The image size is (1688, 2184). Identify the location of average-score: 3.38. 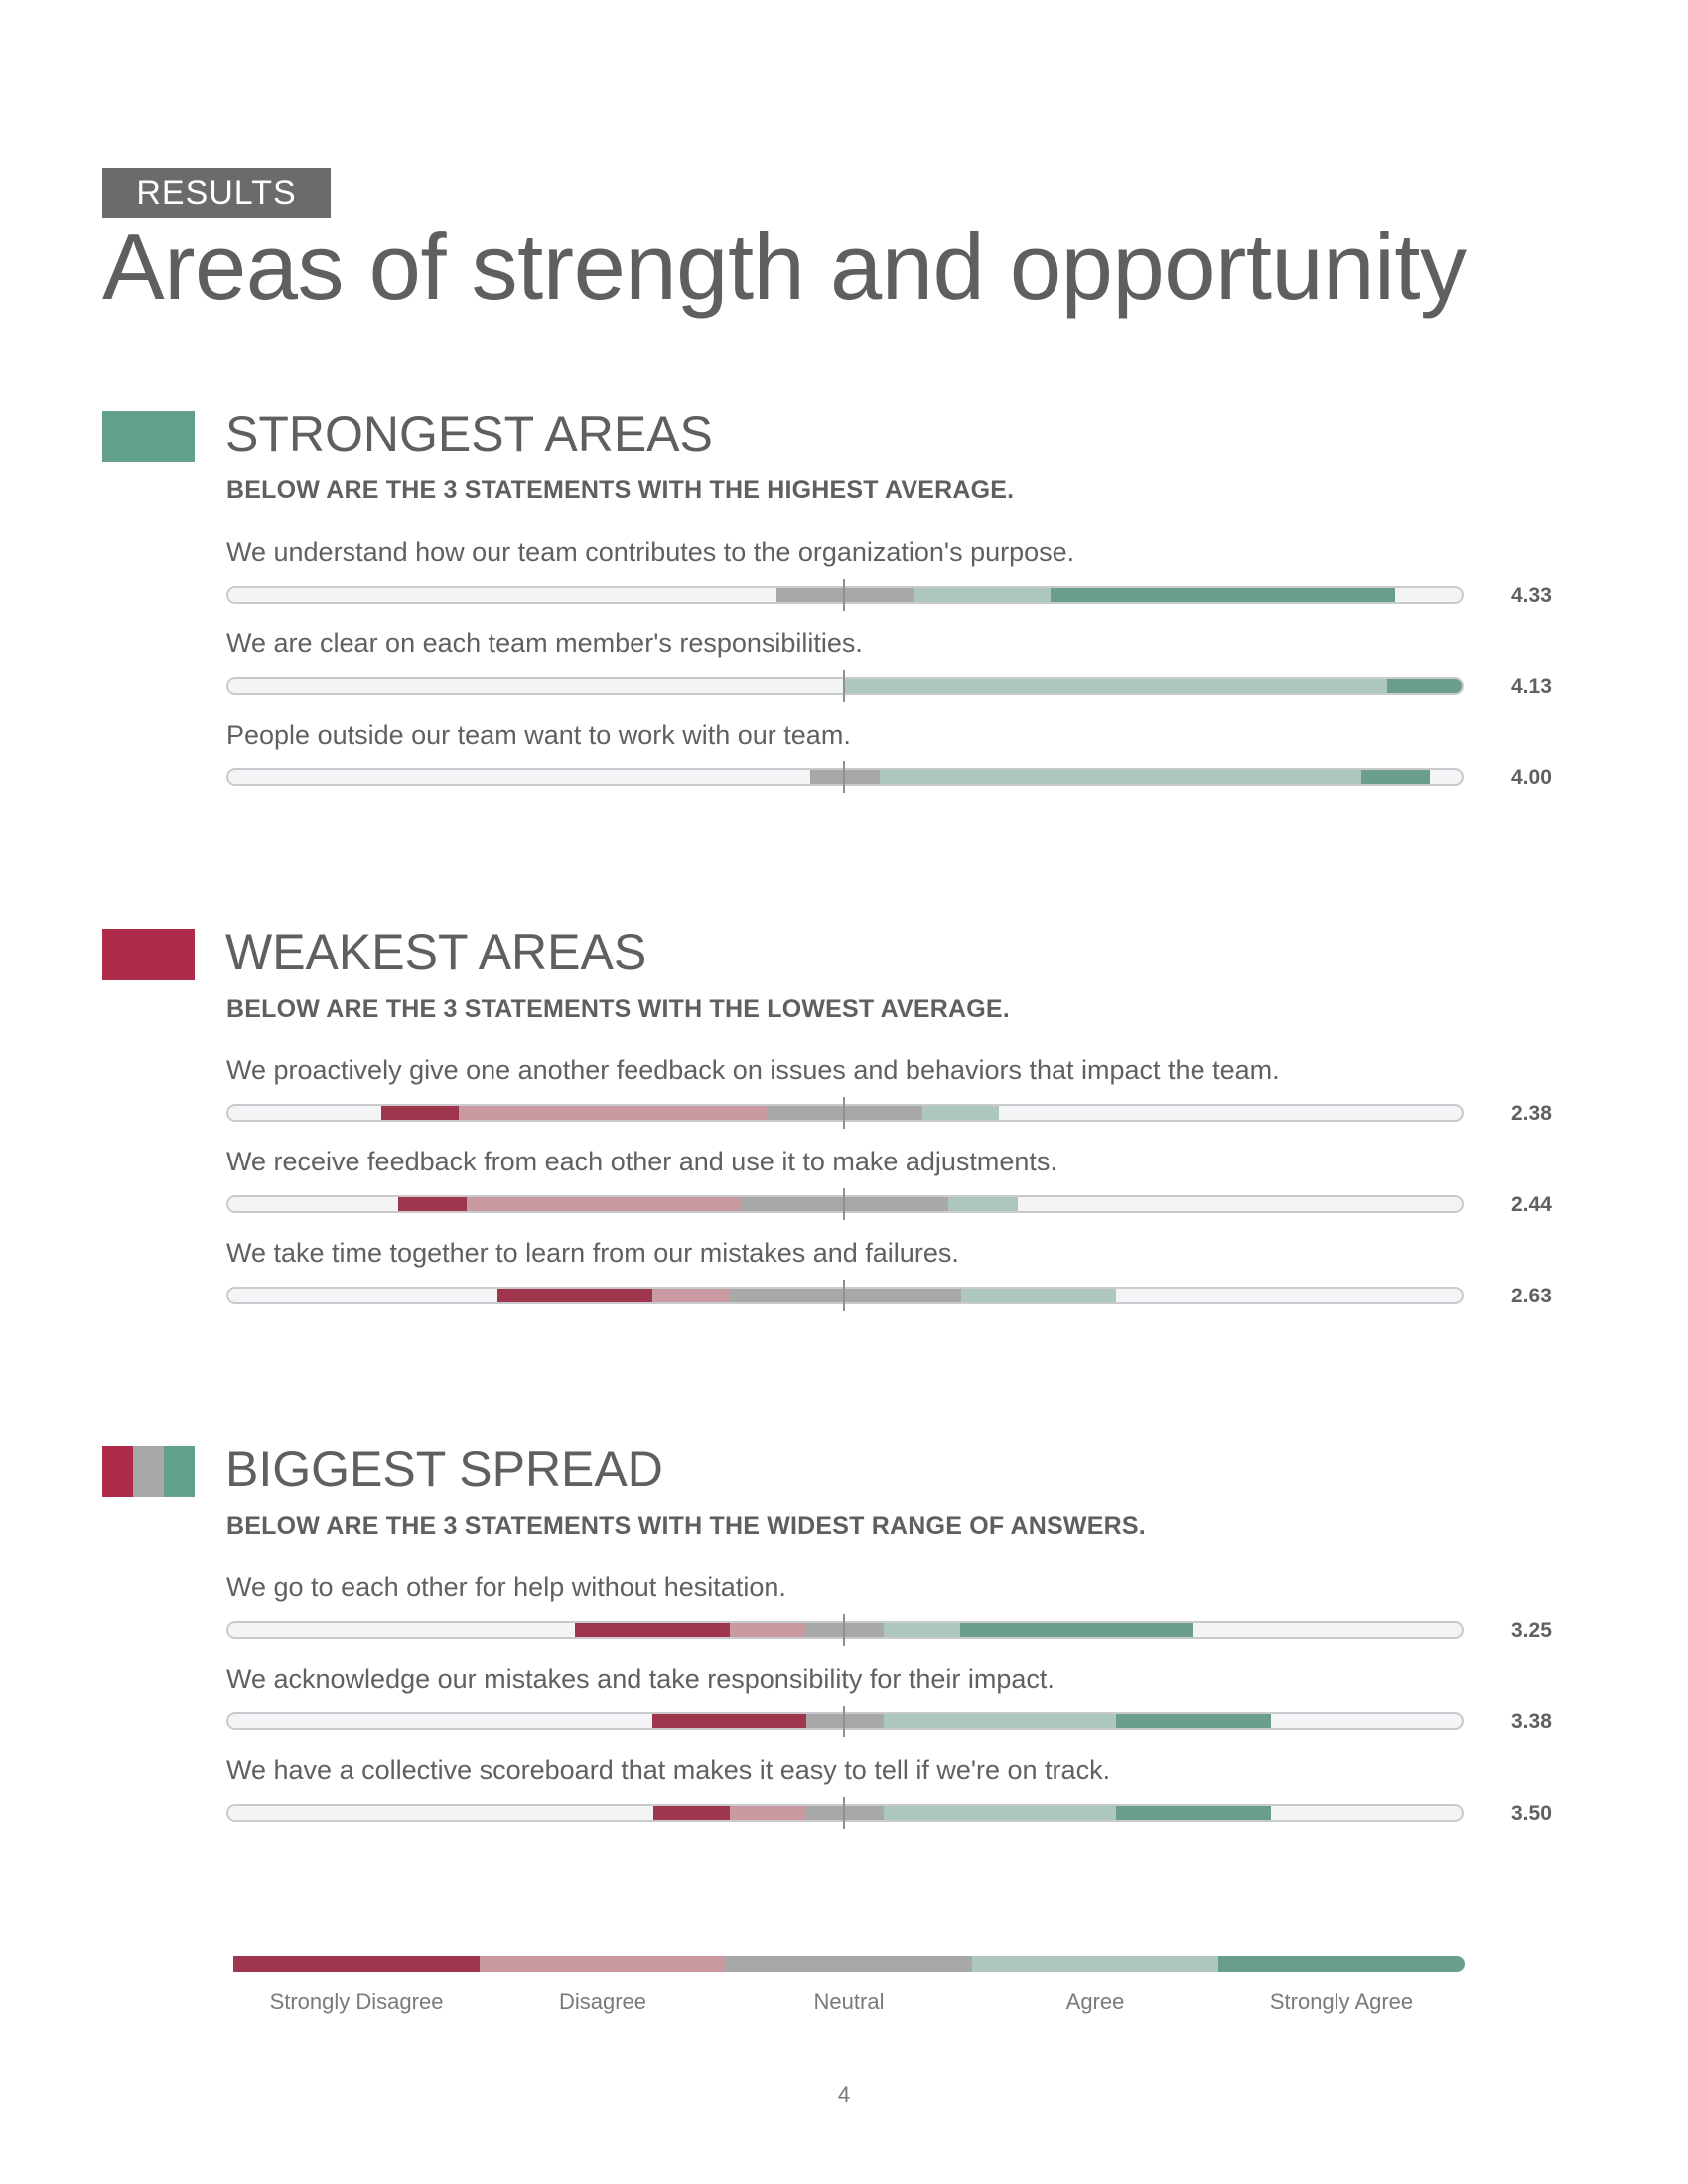
(1531, 1721).